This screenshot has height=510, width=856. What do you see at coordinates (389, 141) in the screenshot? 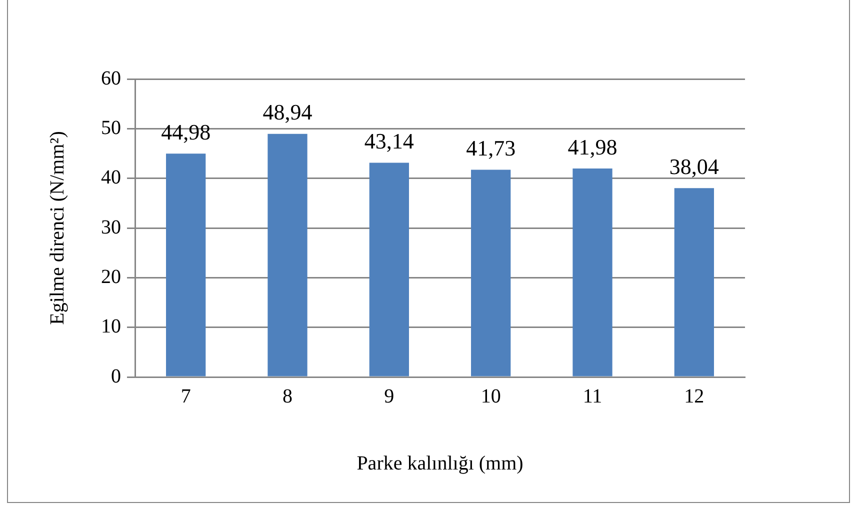
I see `data-label: 43,14` at bounding box center [389, 141].